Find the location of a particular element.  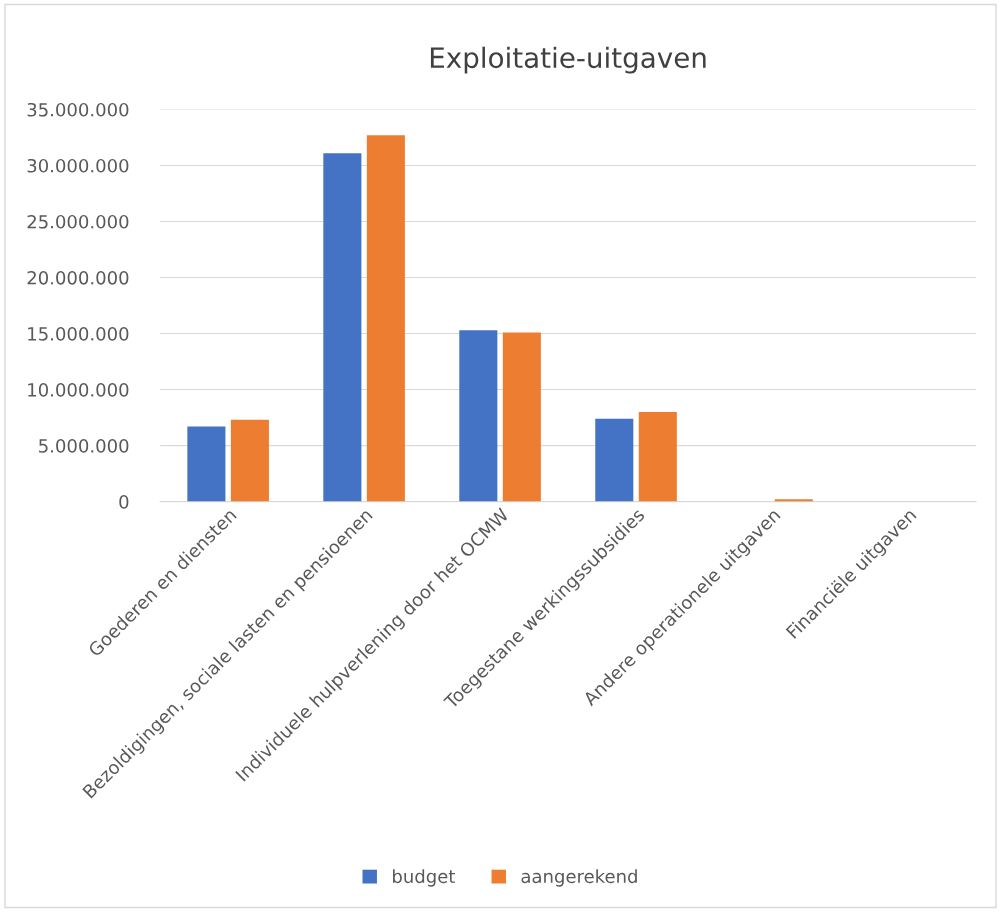

legend-label: aangerekend is located at coordinates (579, 878).